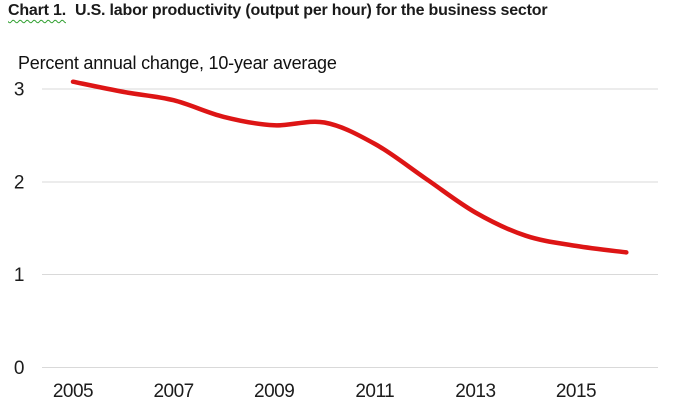 The height and width of the screenshot is (416, 673). I want to click on x-axis-tick-label: 2009, so click(274, 391).